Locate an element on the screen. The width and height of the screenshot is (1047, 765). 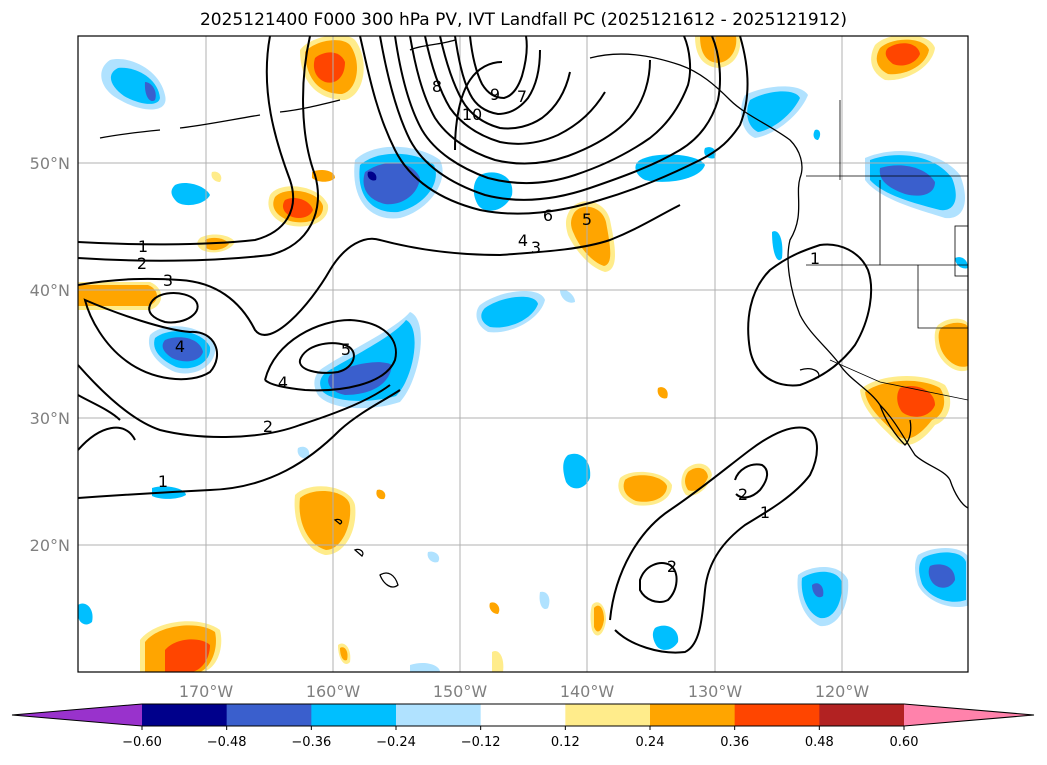
colorbar-tick-label: 0.24 is located at coordinates (650, 742).